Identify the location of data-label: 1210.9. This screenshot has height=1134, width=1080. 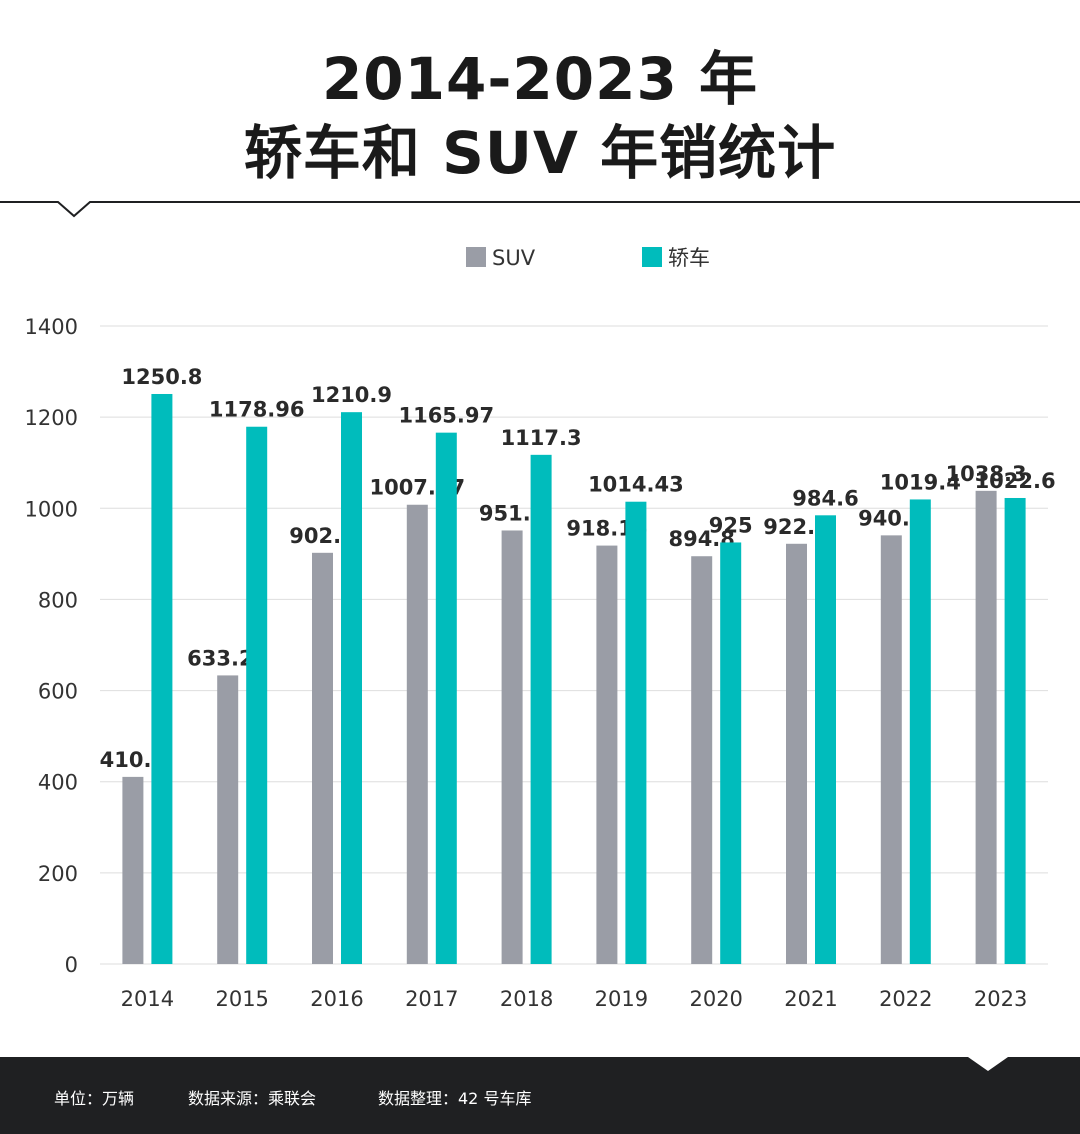
(351, 395).